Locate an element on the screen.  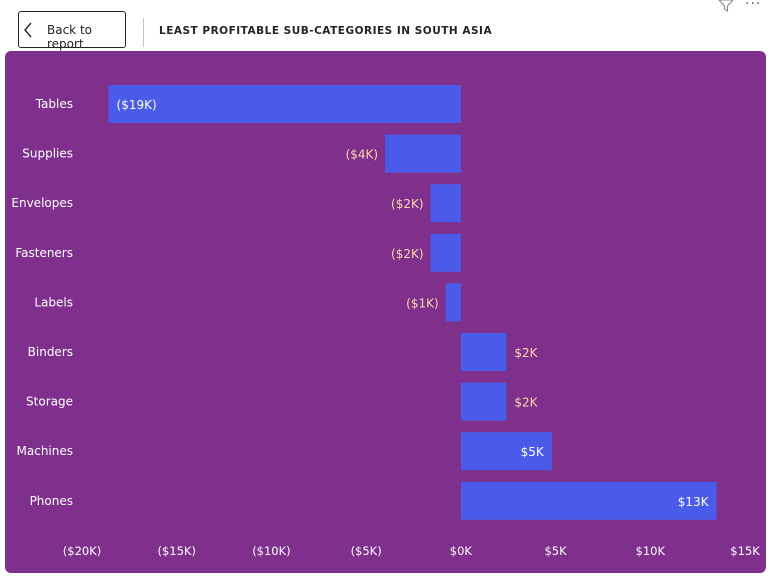
x-tick-label: $15K is located at coordinates (745, 551).